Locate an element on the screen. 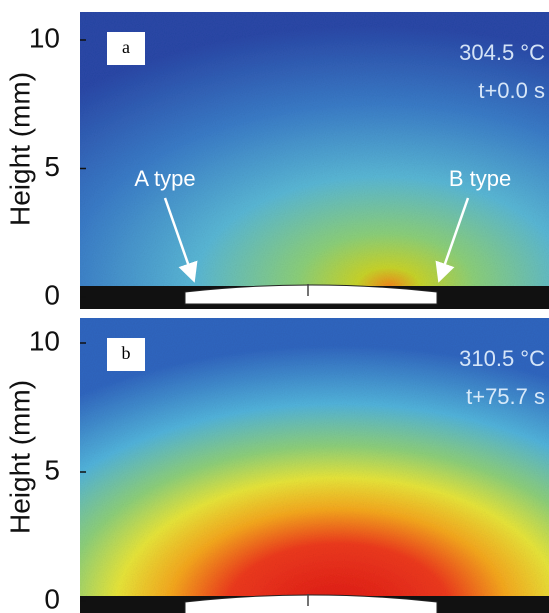  panel-label: b is located at coordinates (126, 353).